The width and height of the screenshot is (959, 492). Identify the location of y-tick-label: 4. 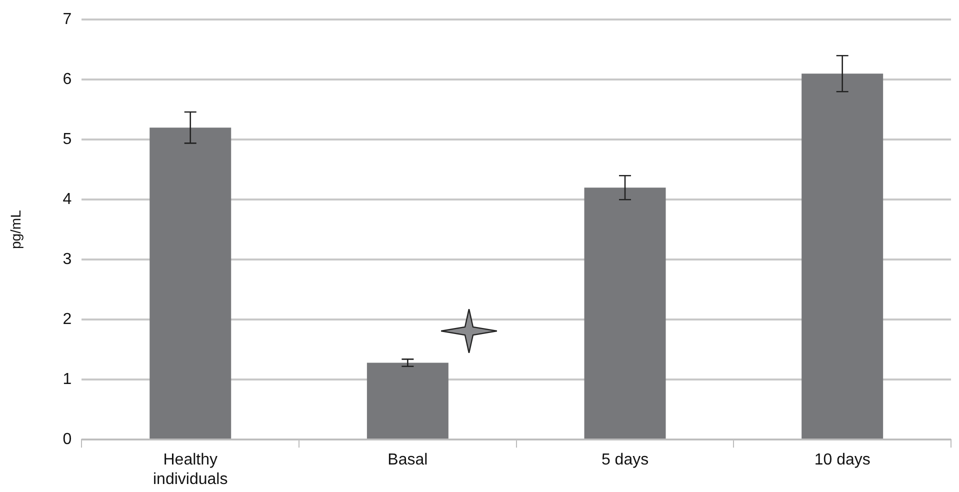
(67, 199).